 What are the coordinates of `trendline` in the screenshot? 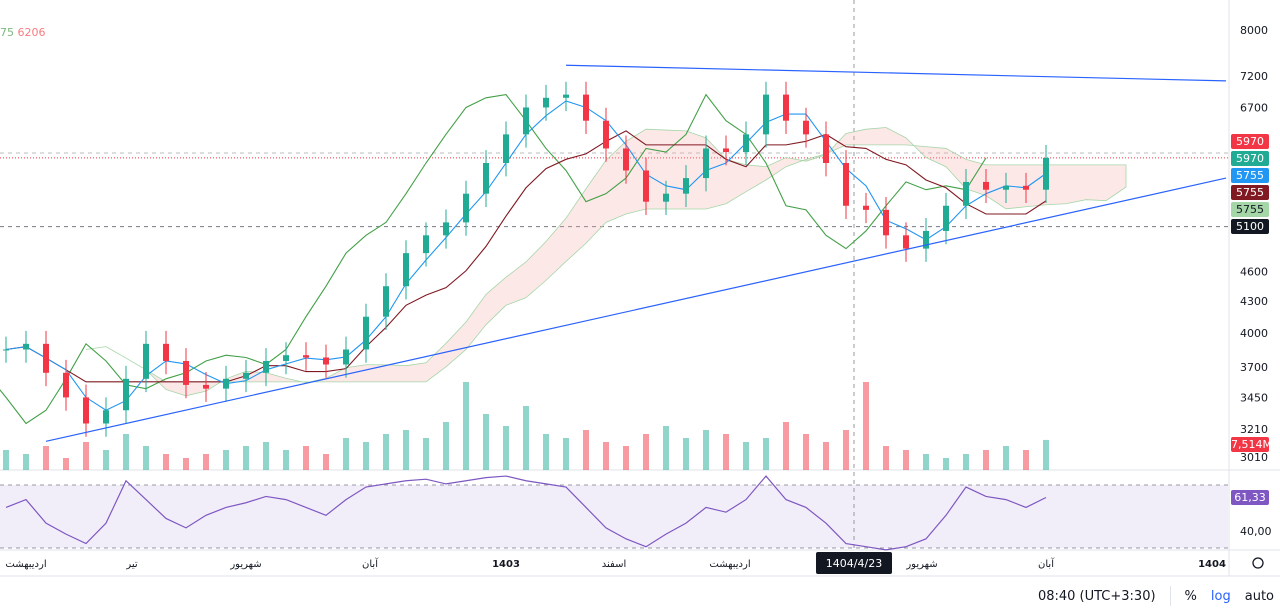 It's located at (896, 73).